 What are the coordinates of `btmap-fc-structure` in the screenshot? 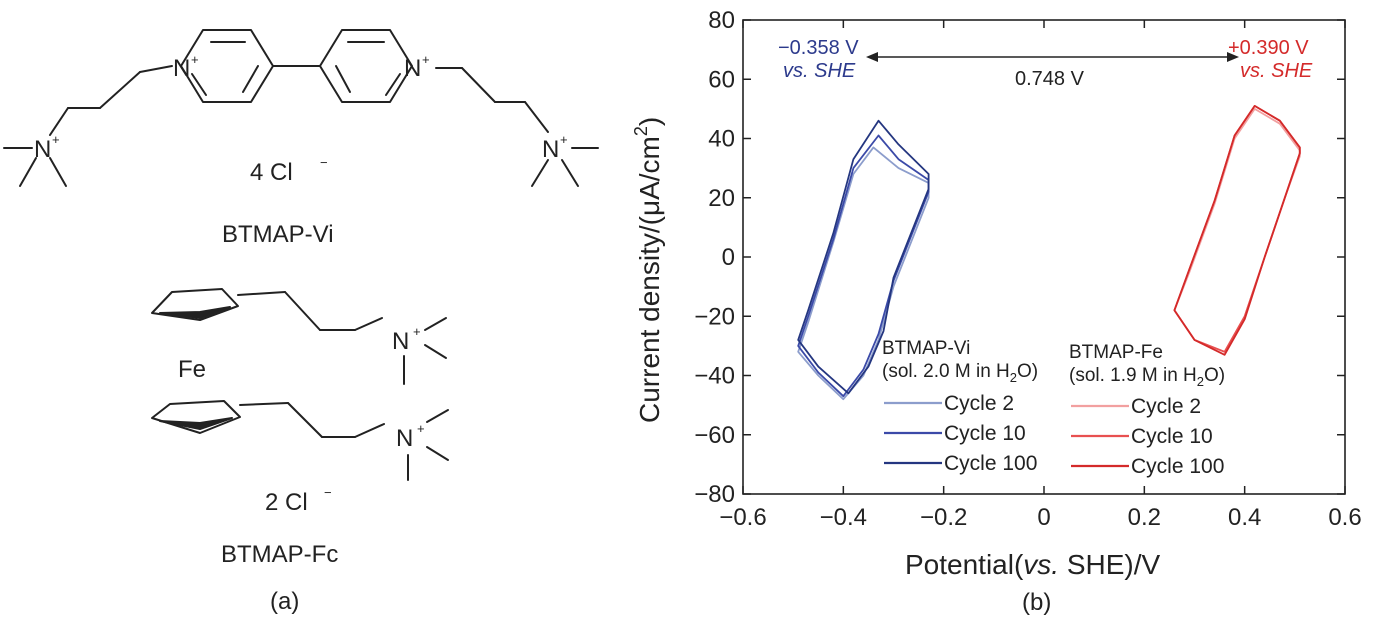 It's located at (300, 384).